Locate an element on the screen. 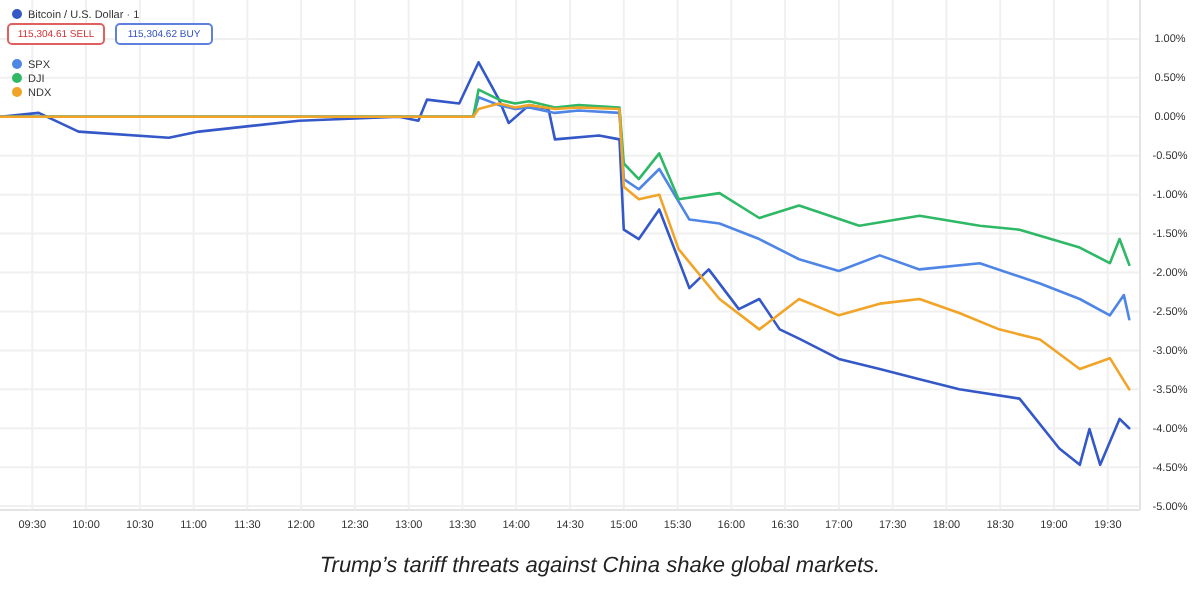 The width and height of the screenshot is (1200, 600). text: Trump’s tariff threats against China shake global markets. is located at coordinates (600, 566).